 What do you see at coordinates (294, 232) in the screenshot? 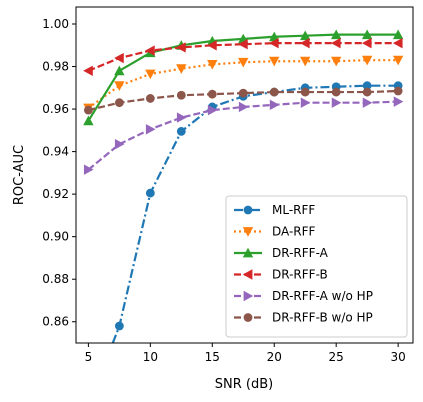
I see `legend-label: DA-RFF` at bounding box center [294, 232].